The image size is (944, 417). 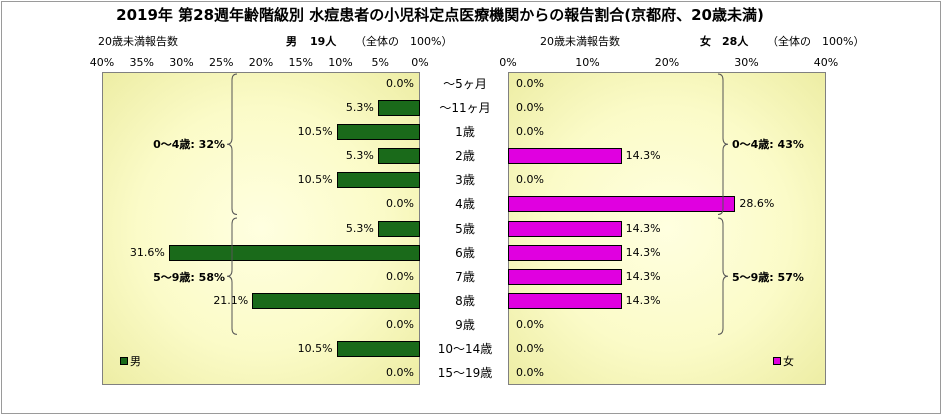 I want to click on female-header-count: 28人, so click(x=735, y=41).